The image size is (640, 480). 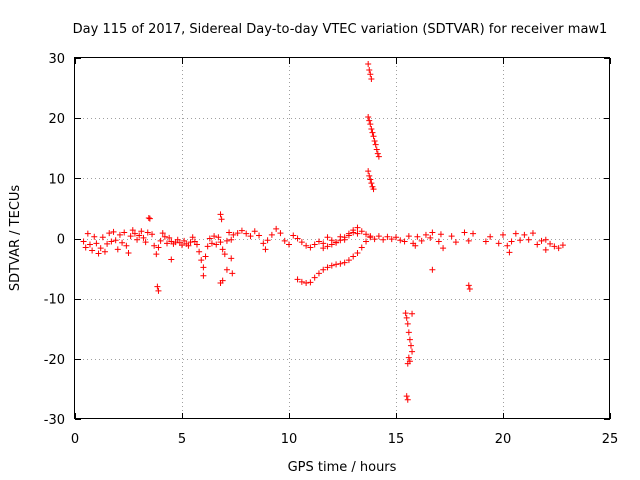 I want to click on y-axis-label: SDTVAR / TECUs, so click(x=15, y=238).